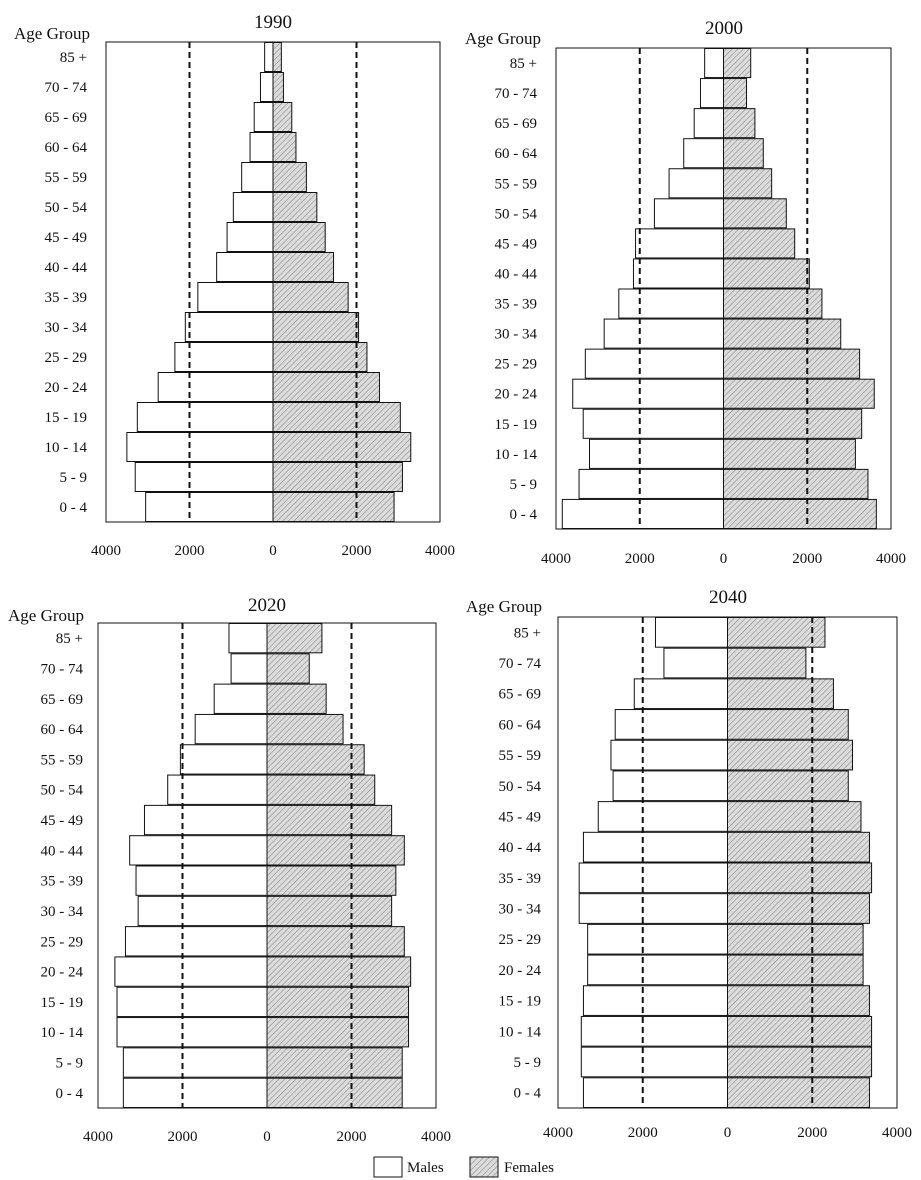 The height and width of the screenshot is (1180, 921). Describe the element at coordinates (503, 38) in the screenshot. I see `y-axis-label: Age Group` at that location.